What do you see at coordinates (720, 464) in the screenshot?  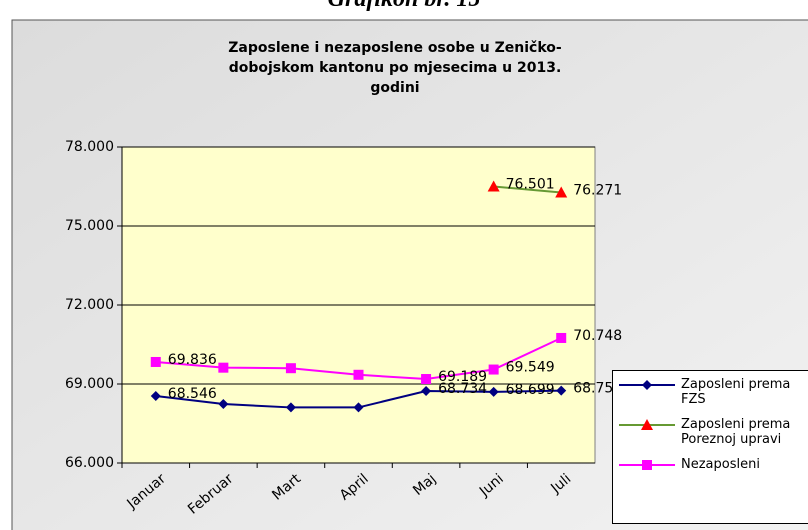 I see `legend-label: Nezaposleni` at bounding box center [720, 464].